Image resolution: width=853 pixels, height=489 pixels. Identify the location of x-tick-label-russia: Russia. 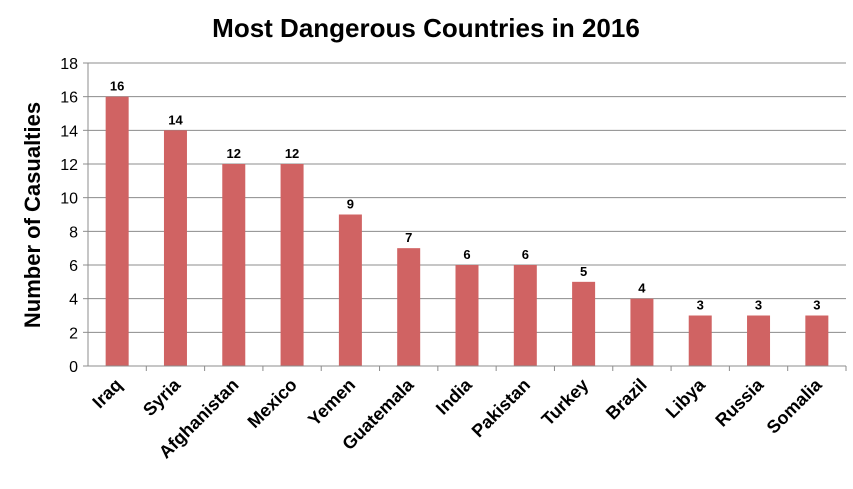
(739, 402).